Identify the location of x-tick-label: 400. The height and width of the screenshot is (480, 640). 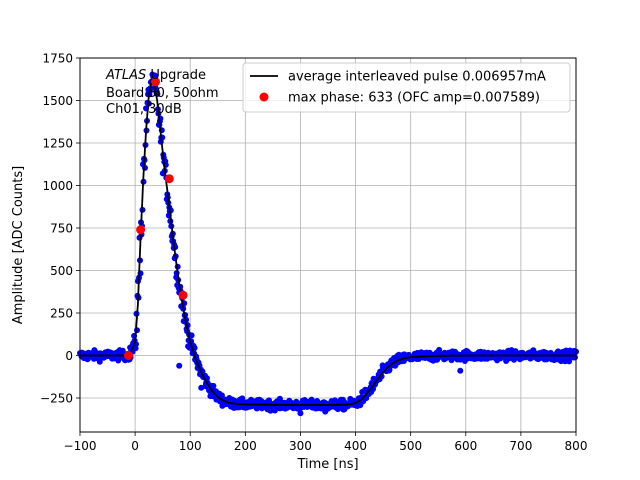
(355, 446).